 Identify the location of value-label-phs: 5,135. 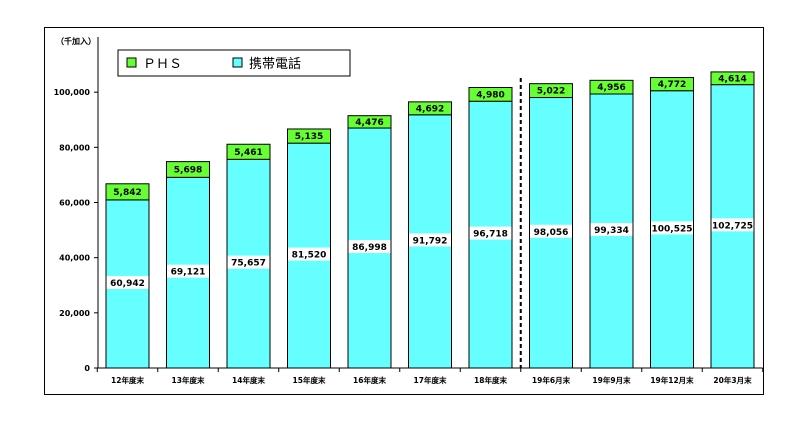
(309, 137).